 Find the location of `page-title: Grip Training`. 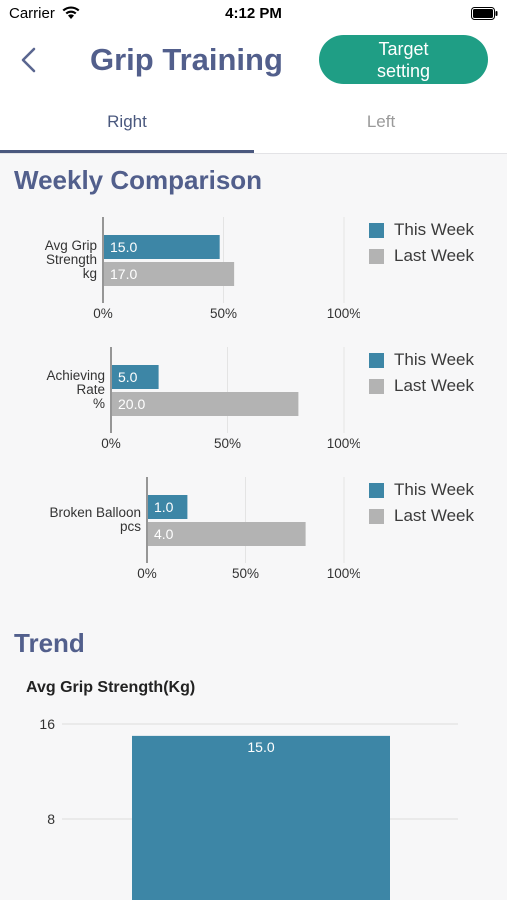

page-title: Grip Training is located at coordinates (186, 59).